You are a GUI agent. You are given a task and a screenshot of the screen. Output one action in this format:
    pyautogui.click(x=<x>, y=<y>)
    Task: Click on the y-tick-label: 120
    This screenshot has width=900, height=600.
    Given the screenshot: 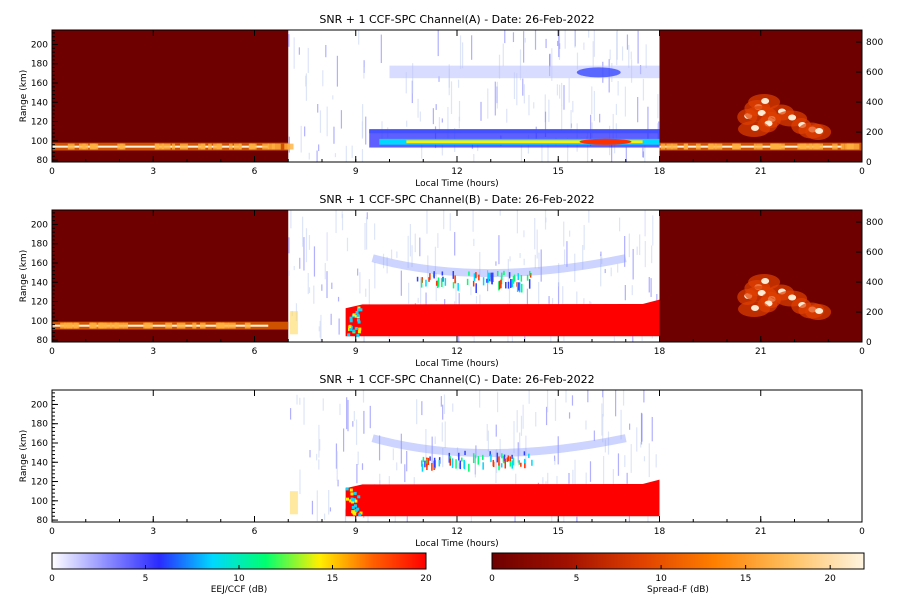 What is the action you would take?
    pyautogui.click(x=39, y=123)
    